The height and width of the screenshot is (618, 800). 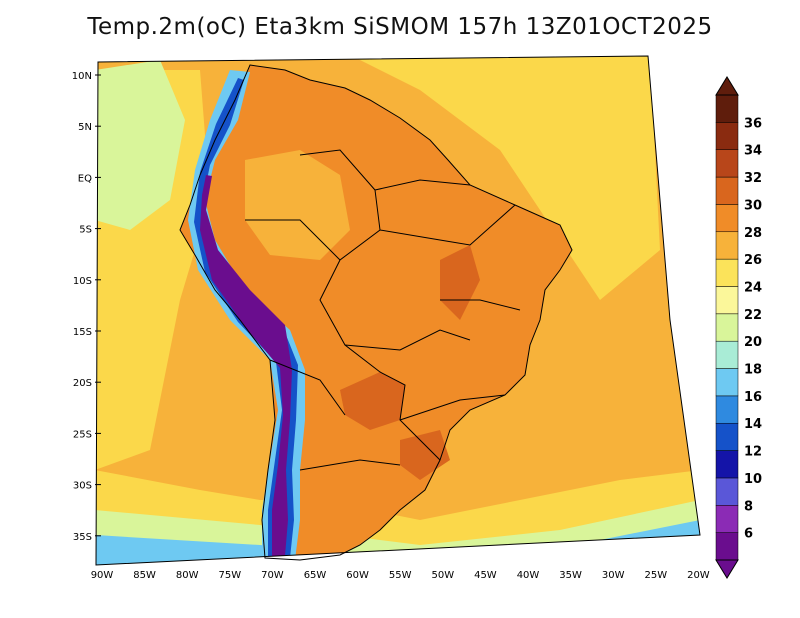 I want to click on lat-tick-label: 15S, so click(x=82, y=332).